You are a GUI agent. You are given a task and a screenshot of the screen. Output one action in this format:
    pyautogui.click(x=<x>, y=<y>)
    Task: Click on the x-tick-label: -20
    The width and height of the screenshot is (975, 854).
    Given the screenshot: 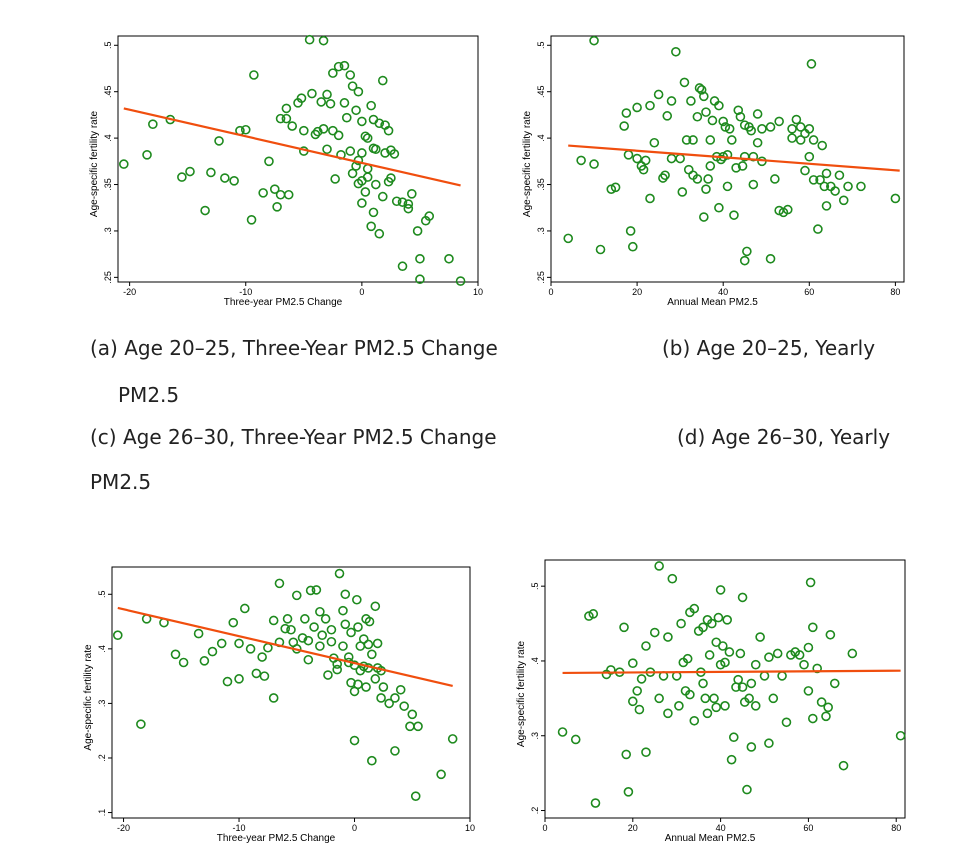 What is the action you would take?
    pyautogui.click(x=129, y=292)
    